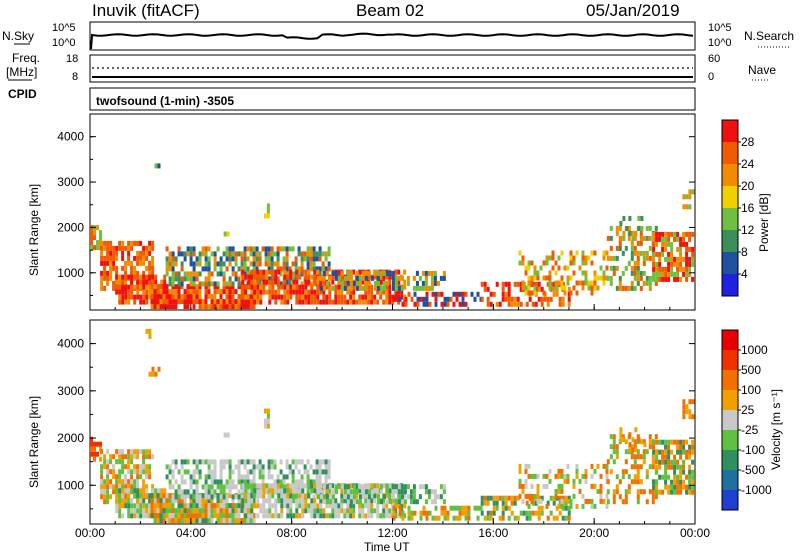 The image size is (800, 554). I want to click on colorbar-tick-label: 8, so click(744, 252).